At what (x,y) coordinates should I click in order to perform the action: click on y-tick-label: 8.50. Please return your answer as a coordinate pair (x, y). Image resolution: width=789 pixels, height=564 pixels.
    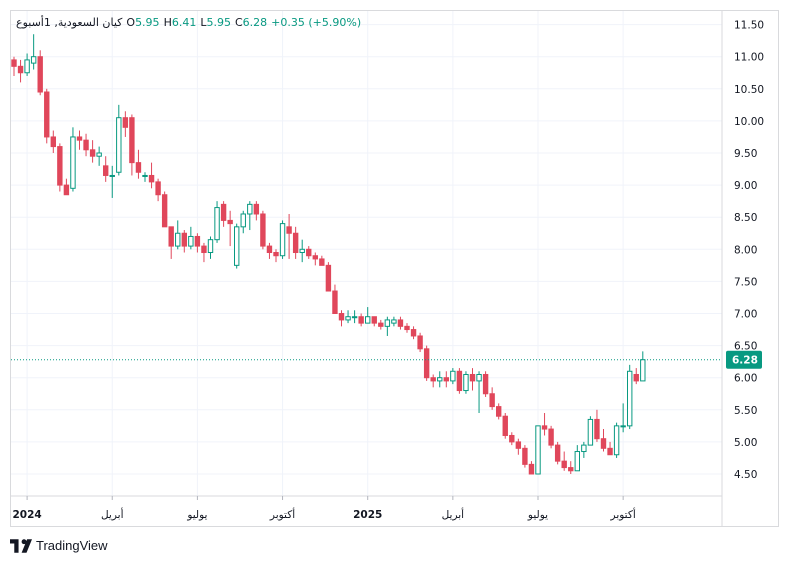
    Looking at the image, I should click on (745, 218).